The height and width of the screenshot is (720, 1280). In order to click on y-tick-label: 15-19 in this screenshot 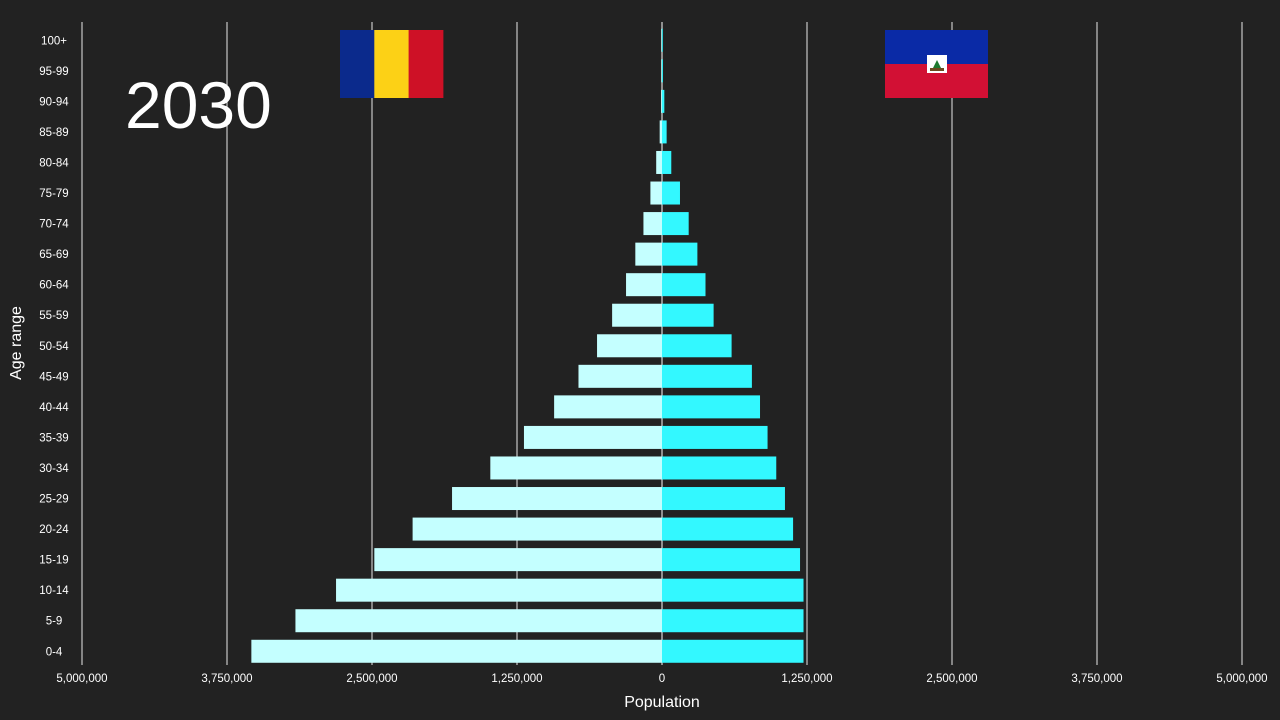, I will do `click(53, 561)`.